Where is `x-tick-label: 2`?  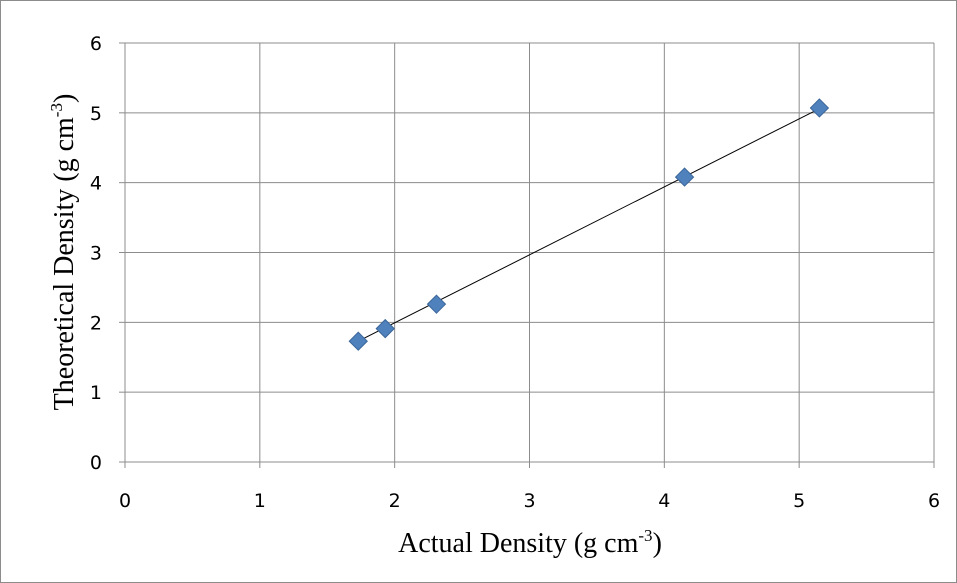
x-tick-label: 2 is located at coordinates (395, 501).